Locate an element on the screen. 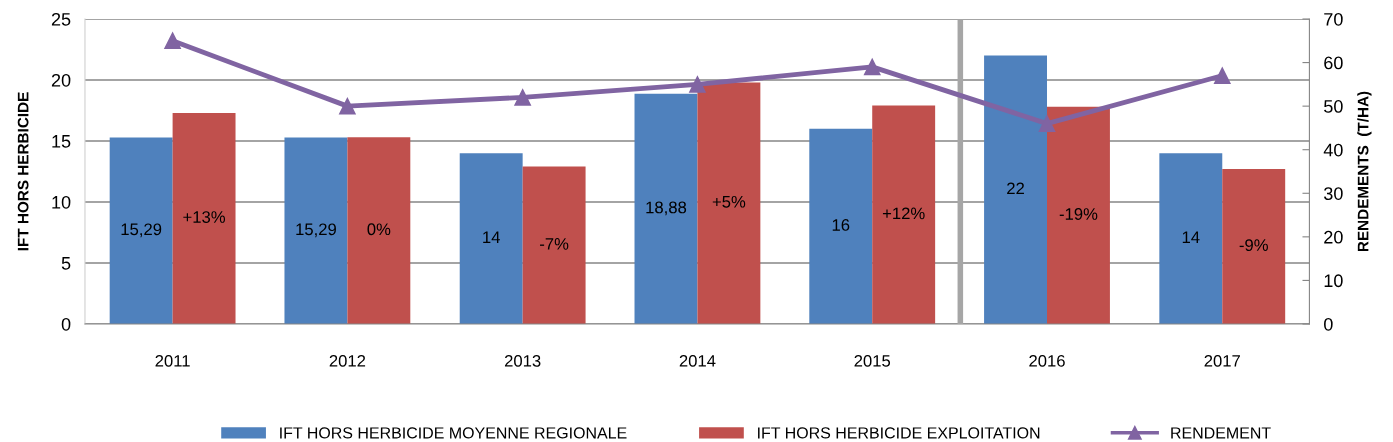 The width and height of the screenshot is (1393, 442). x-tick-label: 2011 is located at coordinates (172, 360).